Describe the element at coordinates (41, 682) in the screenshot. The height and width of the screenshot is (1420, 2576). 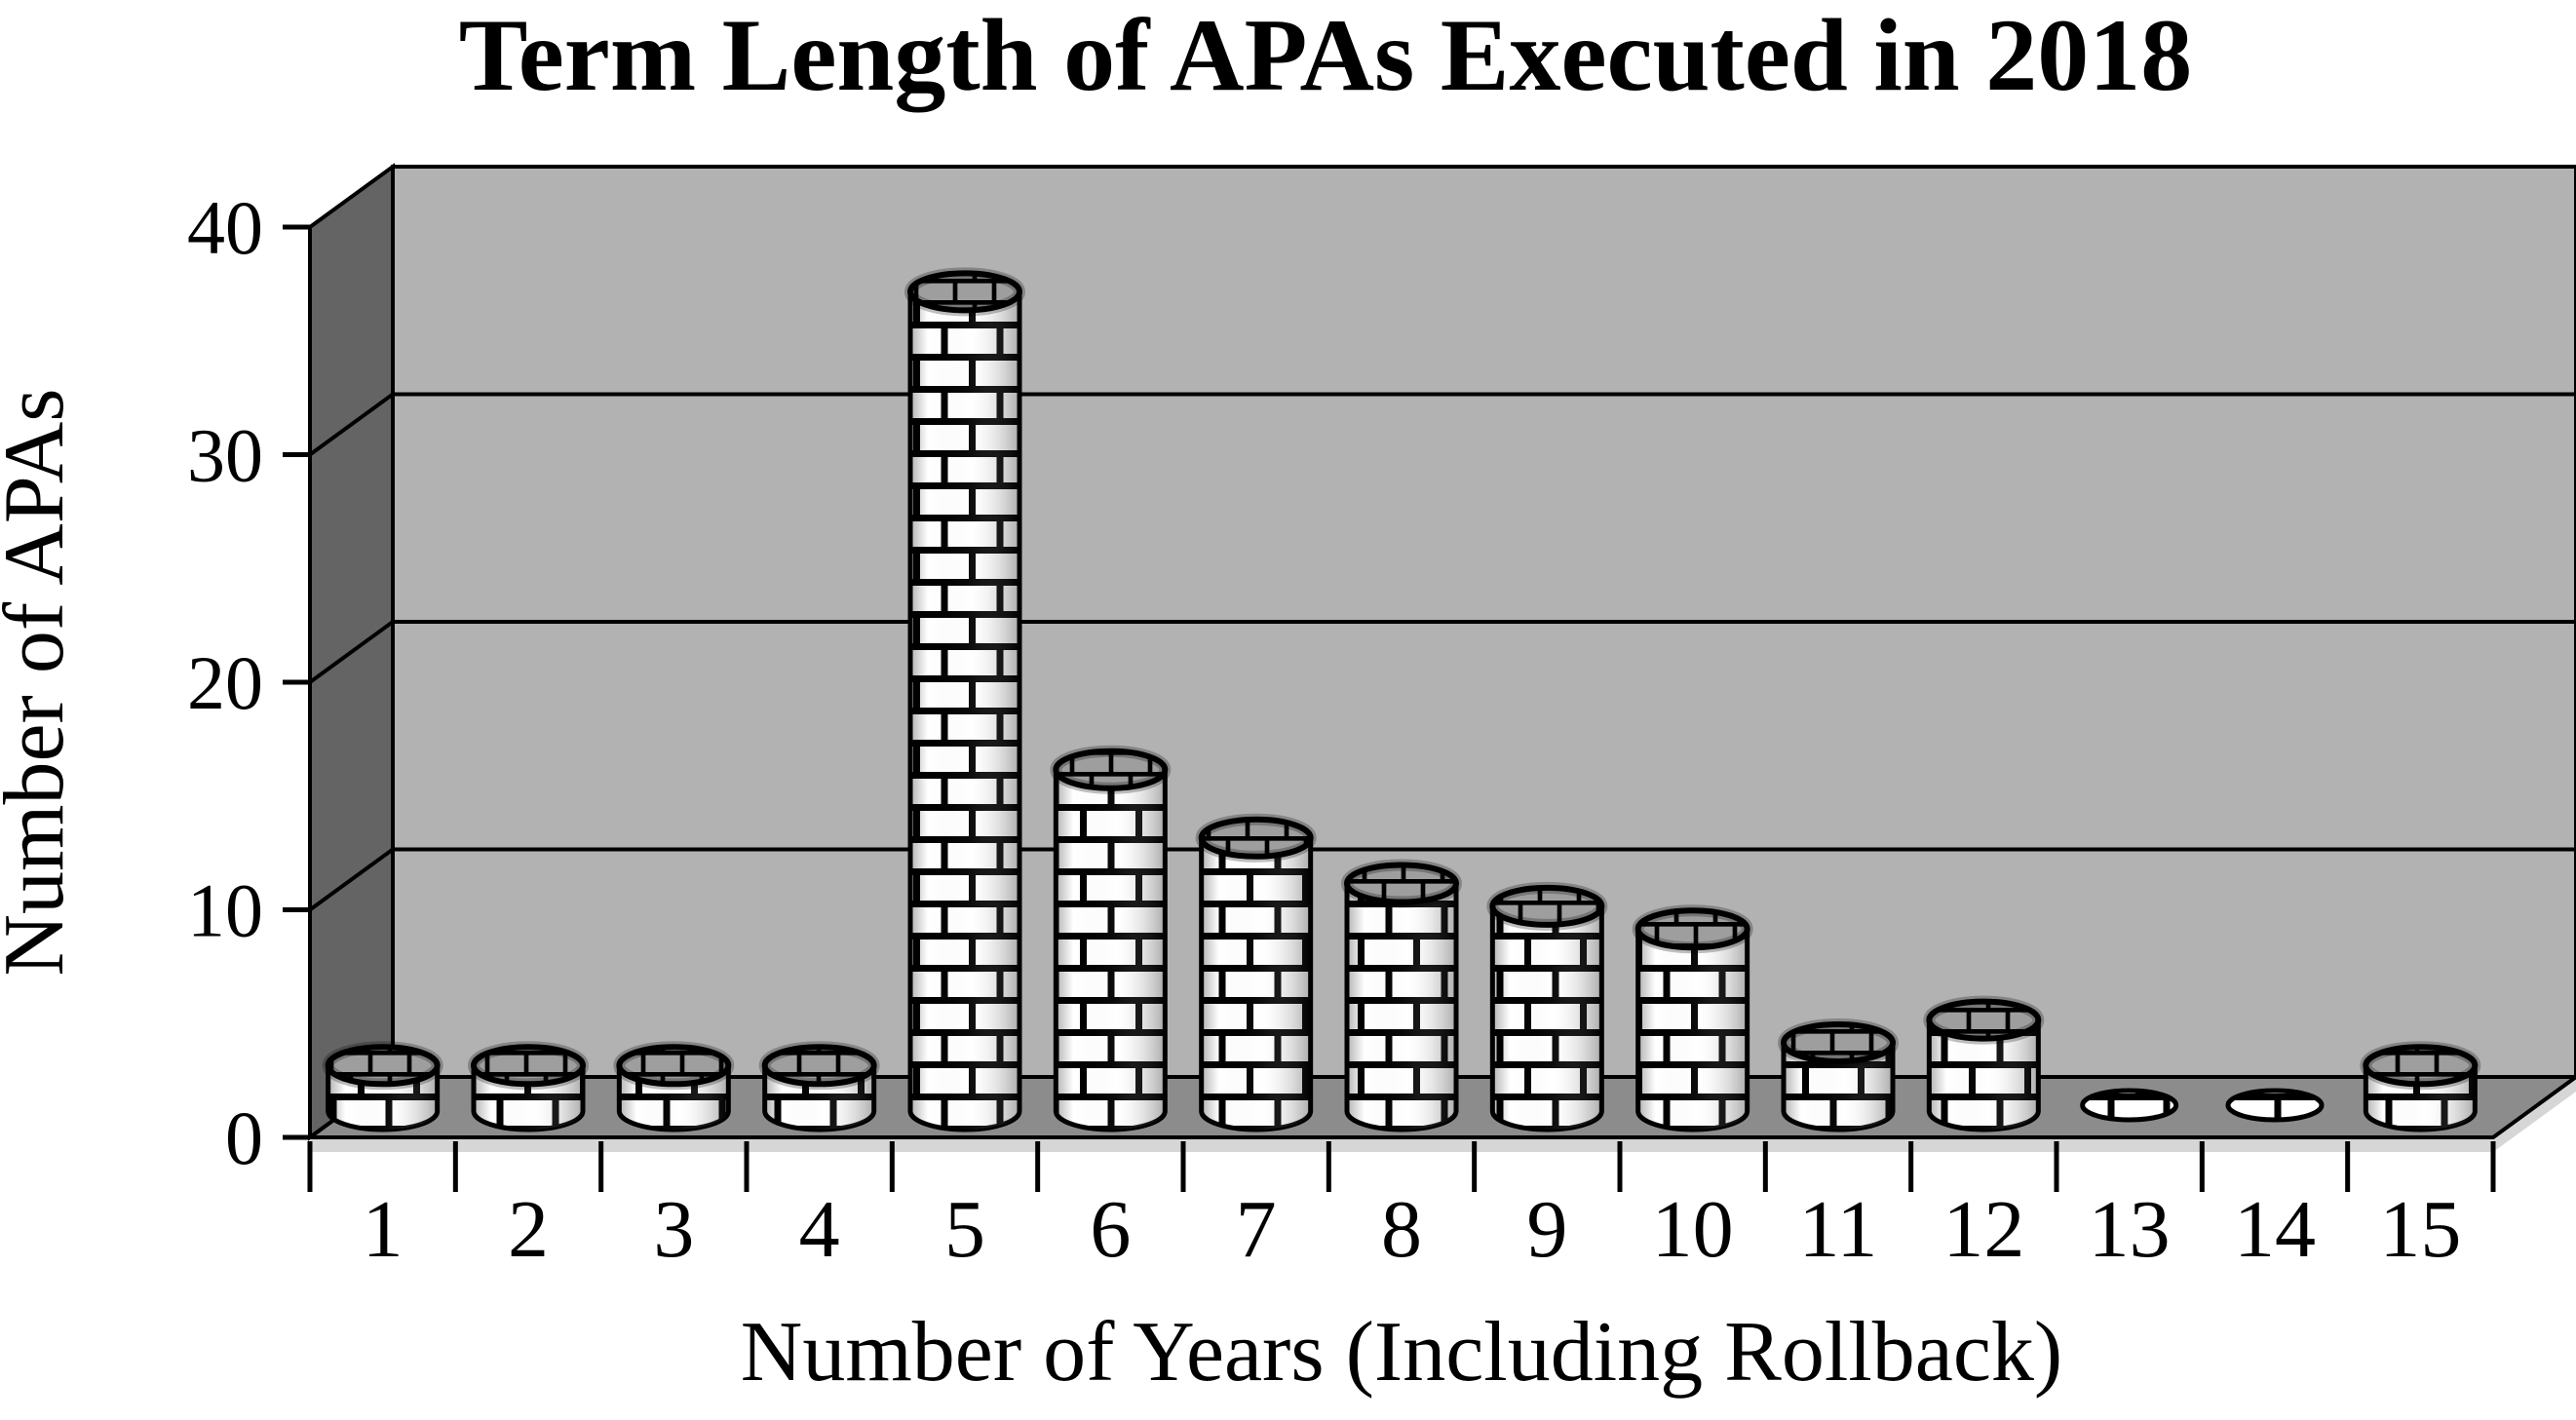
I see `y-axis-title: Number of APAs` at that location.